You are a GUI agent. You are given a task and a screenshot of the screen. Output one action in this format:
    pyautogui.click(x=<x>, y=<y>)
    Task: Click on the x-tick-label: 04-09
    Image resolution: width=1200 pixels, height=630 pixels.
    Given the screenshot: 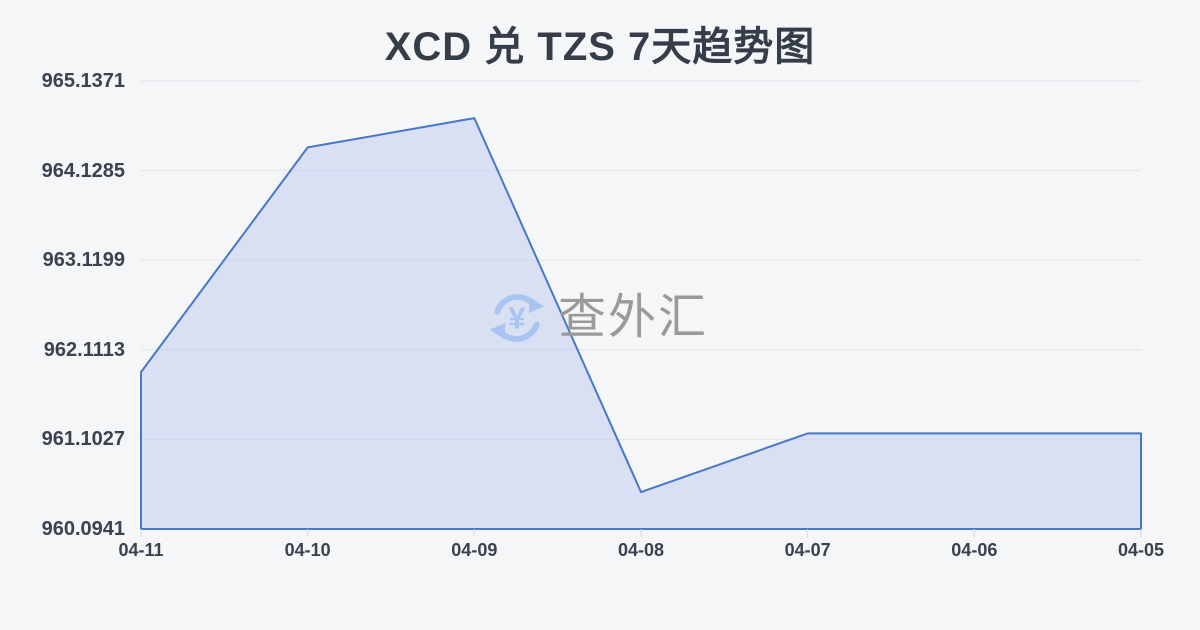 What is the action you would take?
    pyautogui.click(x=474, y=550)
    